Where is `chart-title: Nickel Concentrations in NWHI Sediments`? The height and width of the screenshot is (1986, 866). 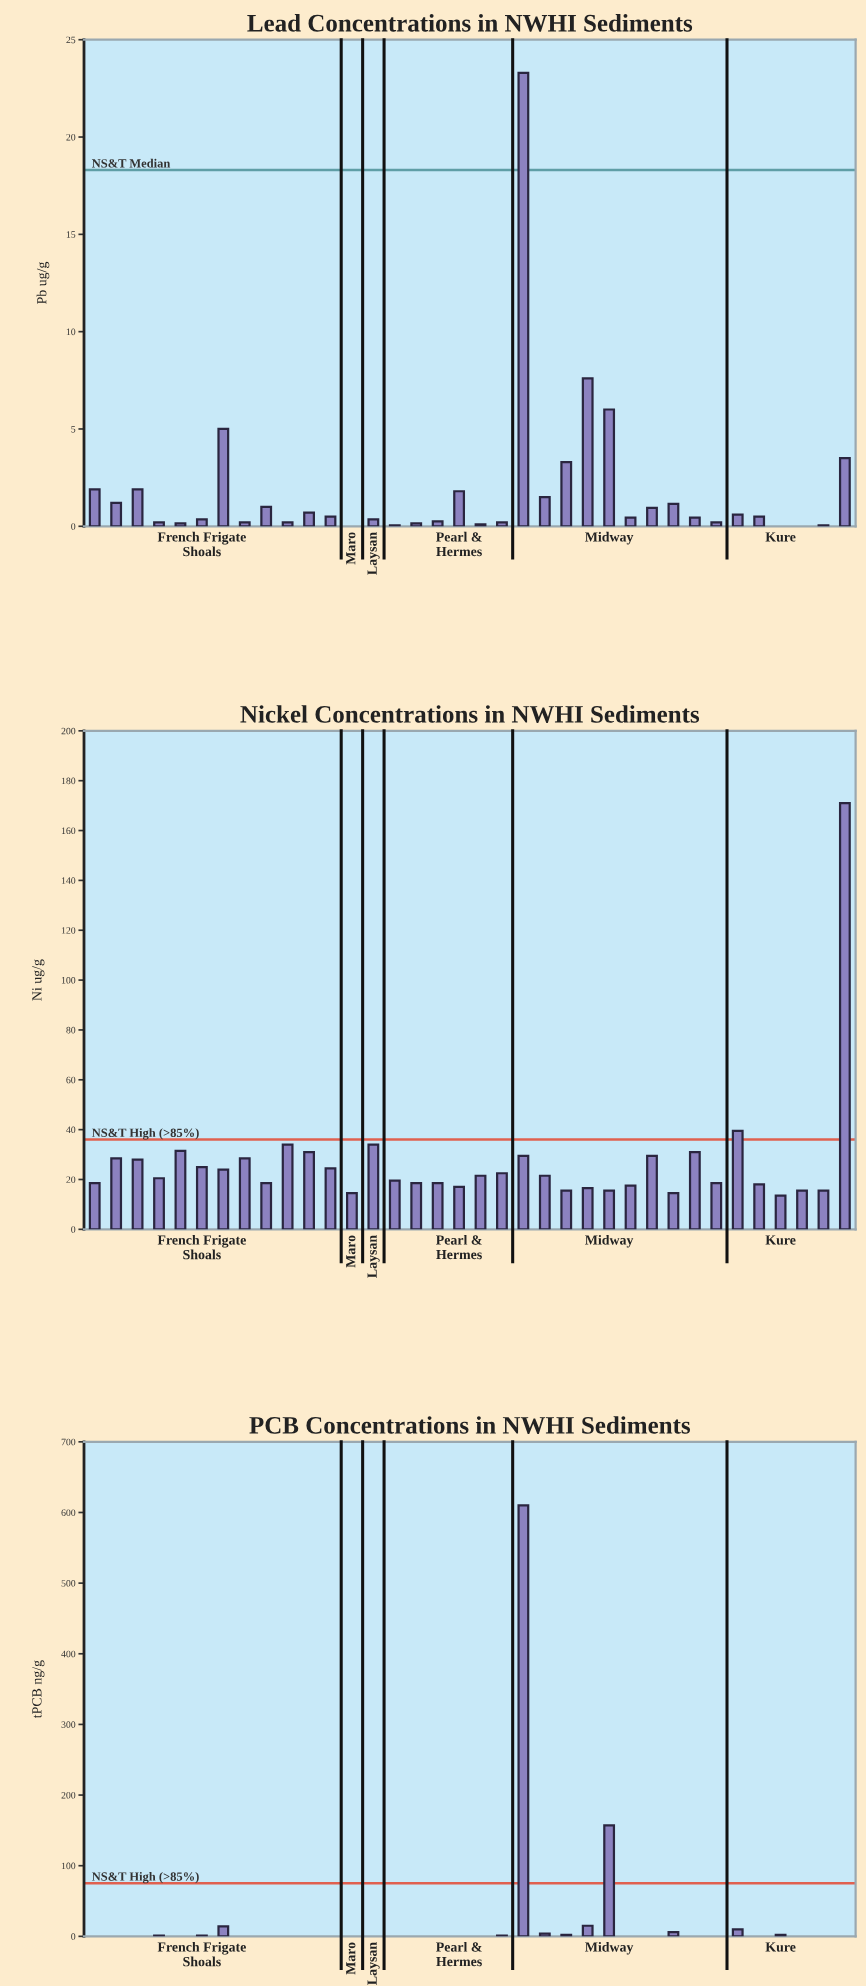 chart-title: Nickel Concentrations in NWHI Sediments is located at coordinates (470, 714).